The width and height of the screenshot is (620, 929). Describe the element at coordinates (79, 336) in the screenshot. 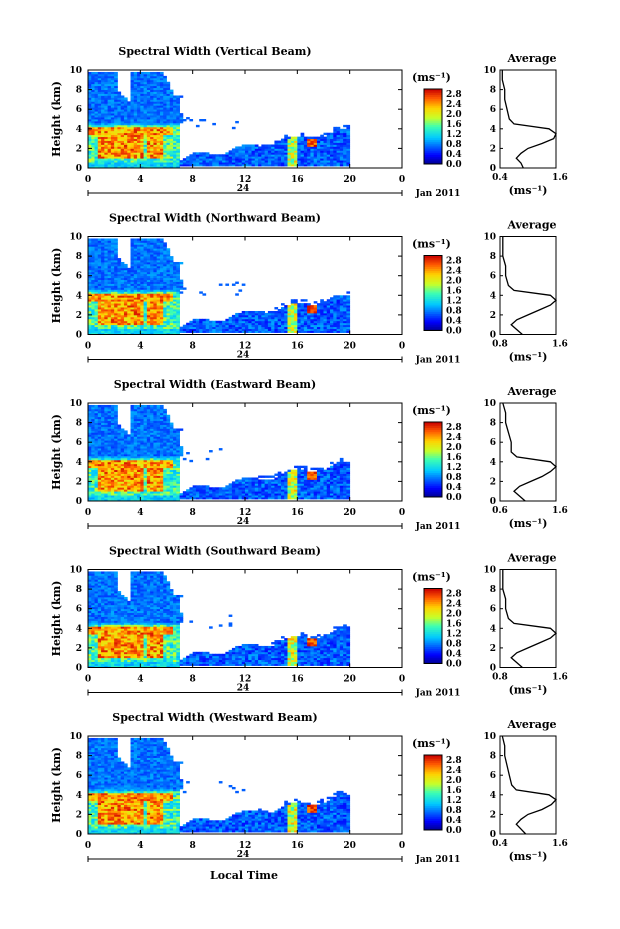

I see `y-tick-label: 0` at that location.